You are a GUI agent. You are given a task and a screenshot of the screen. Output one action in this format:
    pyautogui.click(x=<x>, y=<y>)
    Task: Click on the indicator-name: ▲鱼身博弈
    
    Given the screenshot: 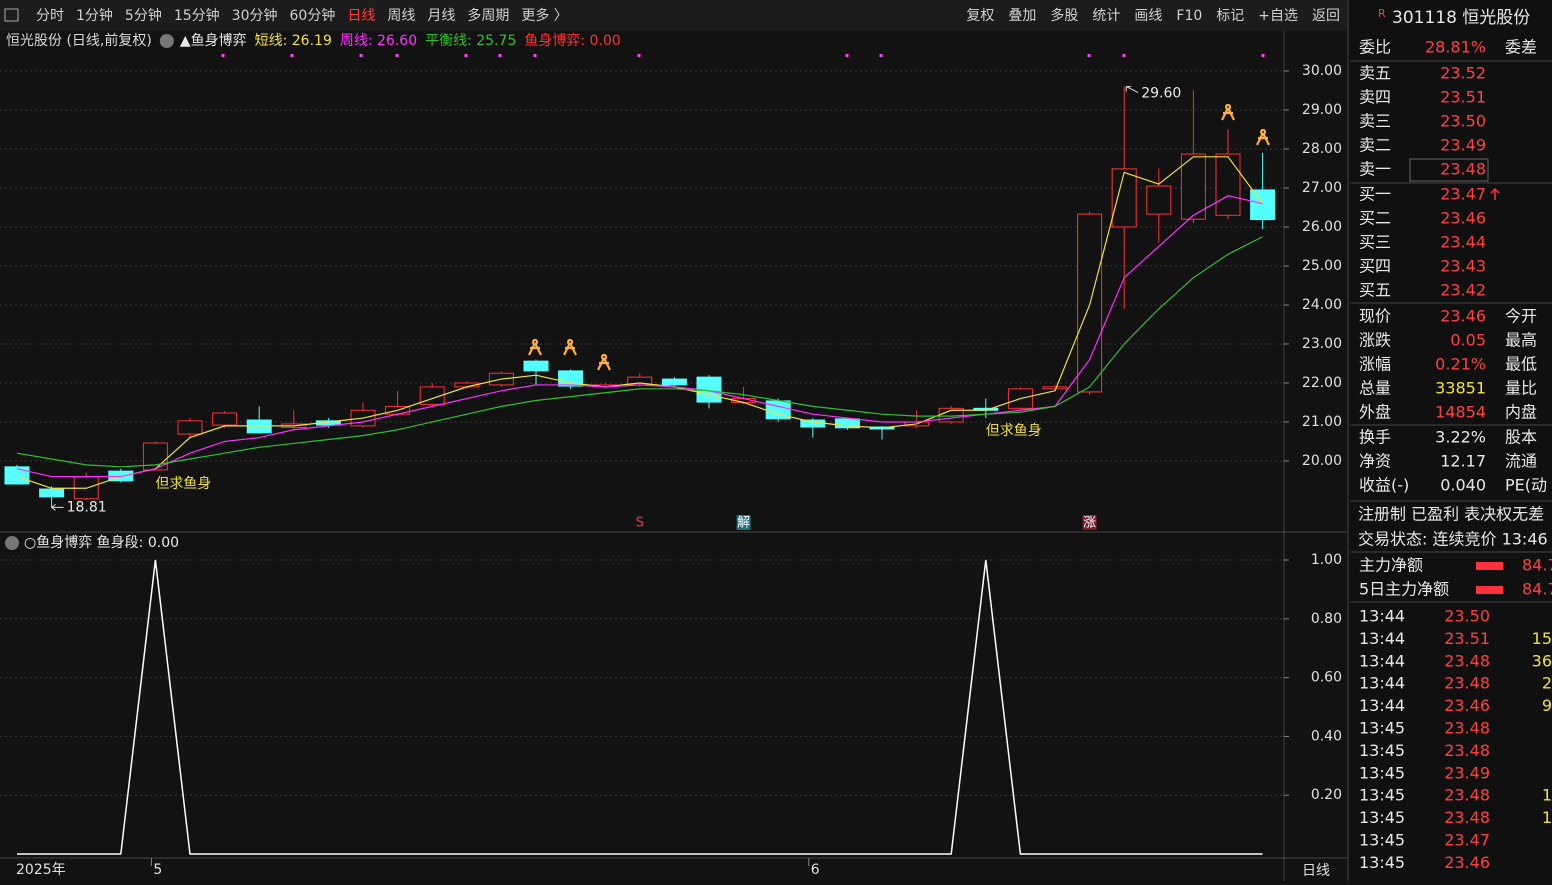 What is the action you would take?
    pyautogui.click(x=213, y=40)
    